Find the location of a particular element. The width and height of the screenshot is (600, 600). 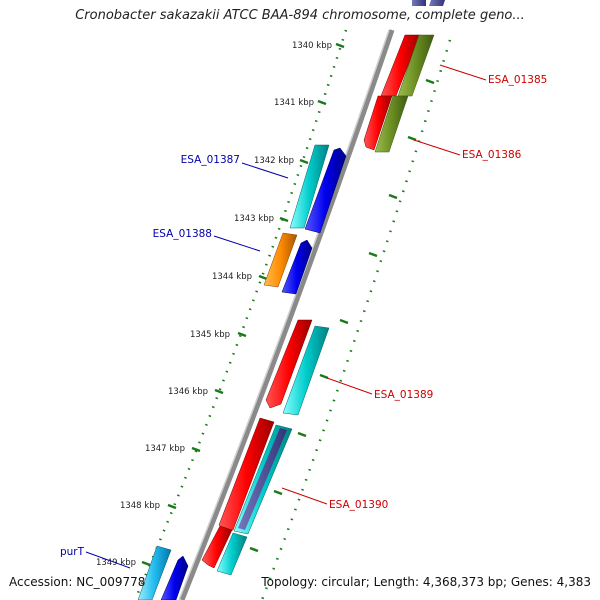

scale-tick-label: 1341 kbp is located at coordinates (294, 103).